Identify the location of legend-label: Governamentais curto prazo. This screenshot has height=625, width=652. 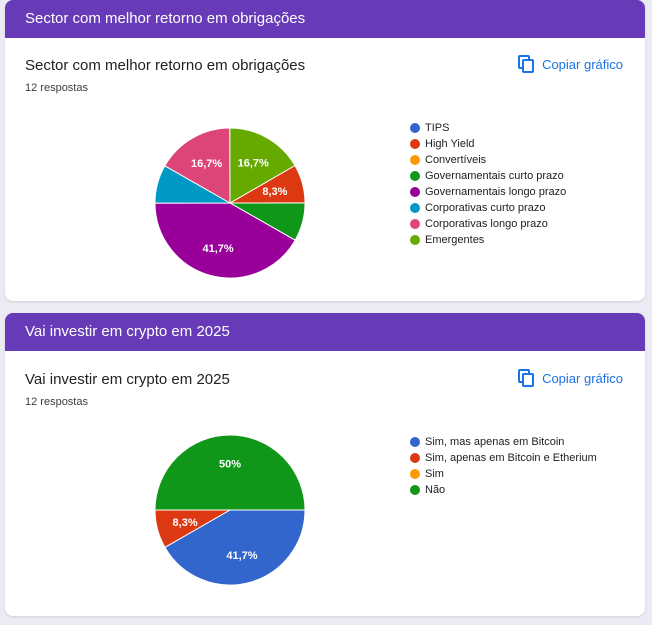
(494, 176).